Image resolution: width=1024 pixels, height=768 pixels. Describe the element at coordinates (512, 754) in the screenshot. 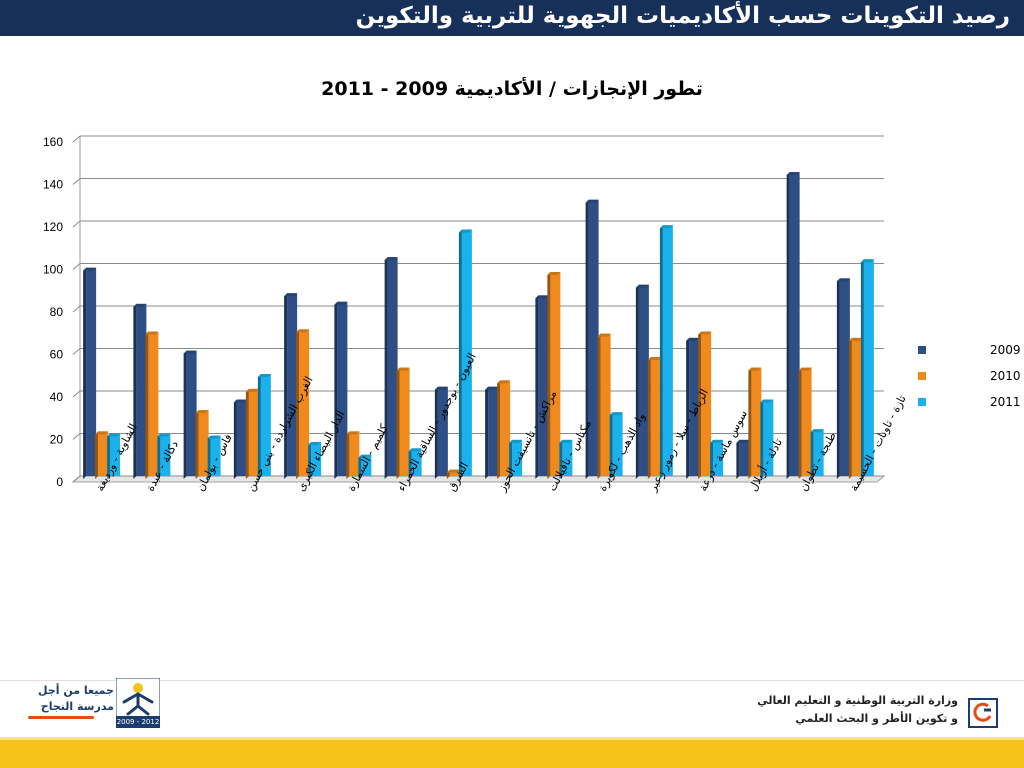

I see `bottom-band` at that location.